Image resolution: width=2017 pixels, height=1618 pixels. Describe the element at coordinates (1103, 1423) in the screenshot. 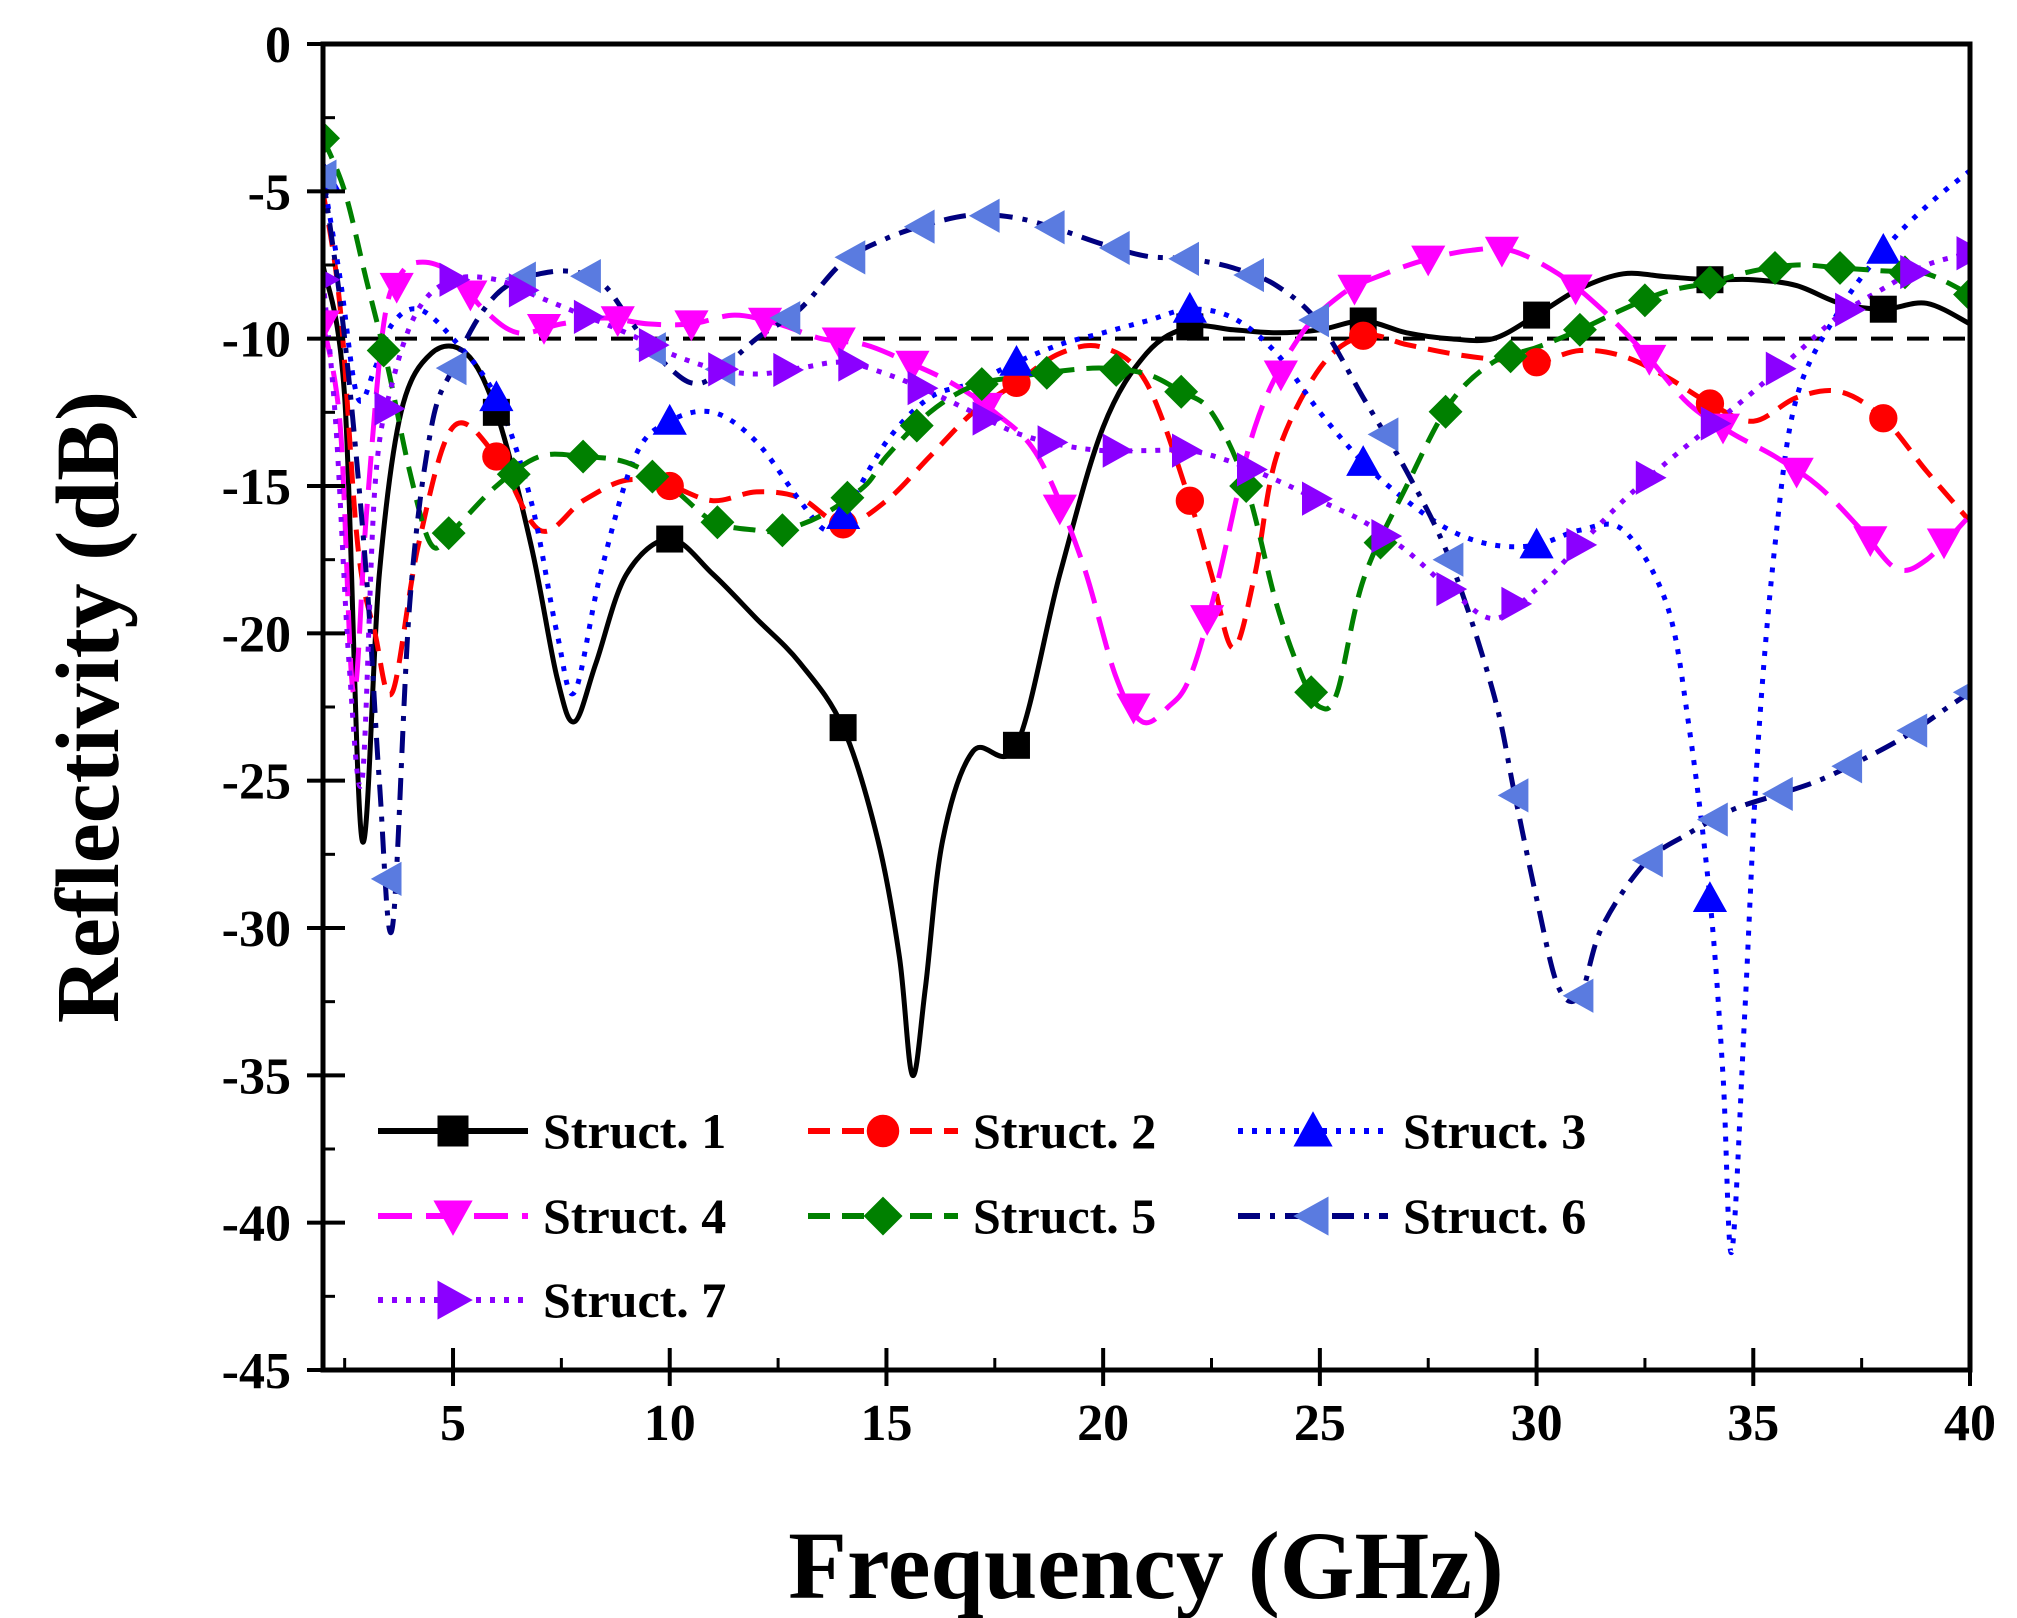

I see `x-tick-label: 20` at that location.